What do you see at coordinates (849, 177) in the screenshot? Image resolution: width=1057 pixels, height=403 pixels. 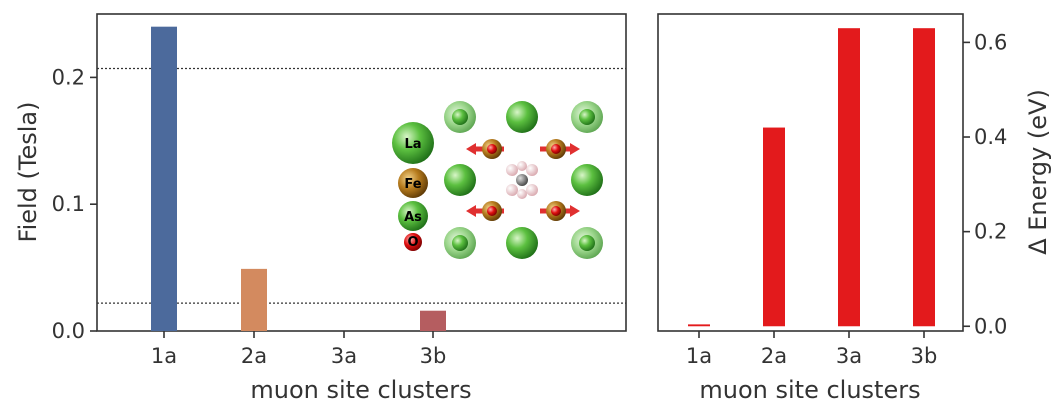 I see `bar-3a` at bounding box center [849, 177].